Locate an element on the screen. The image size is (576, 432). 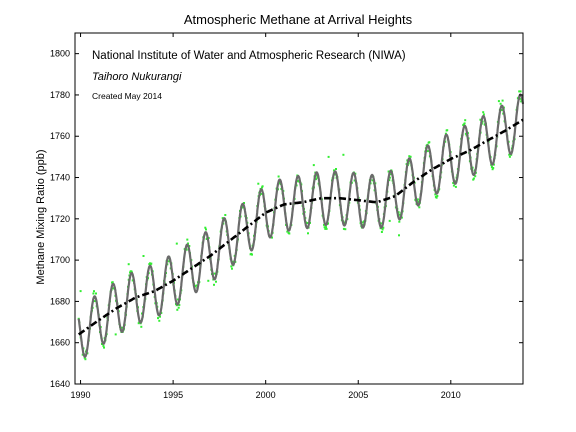
y-tick-label: 1720 is located at coordinates (60, 219).